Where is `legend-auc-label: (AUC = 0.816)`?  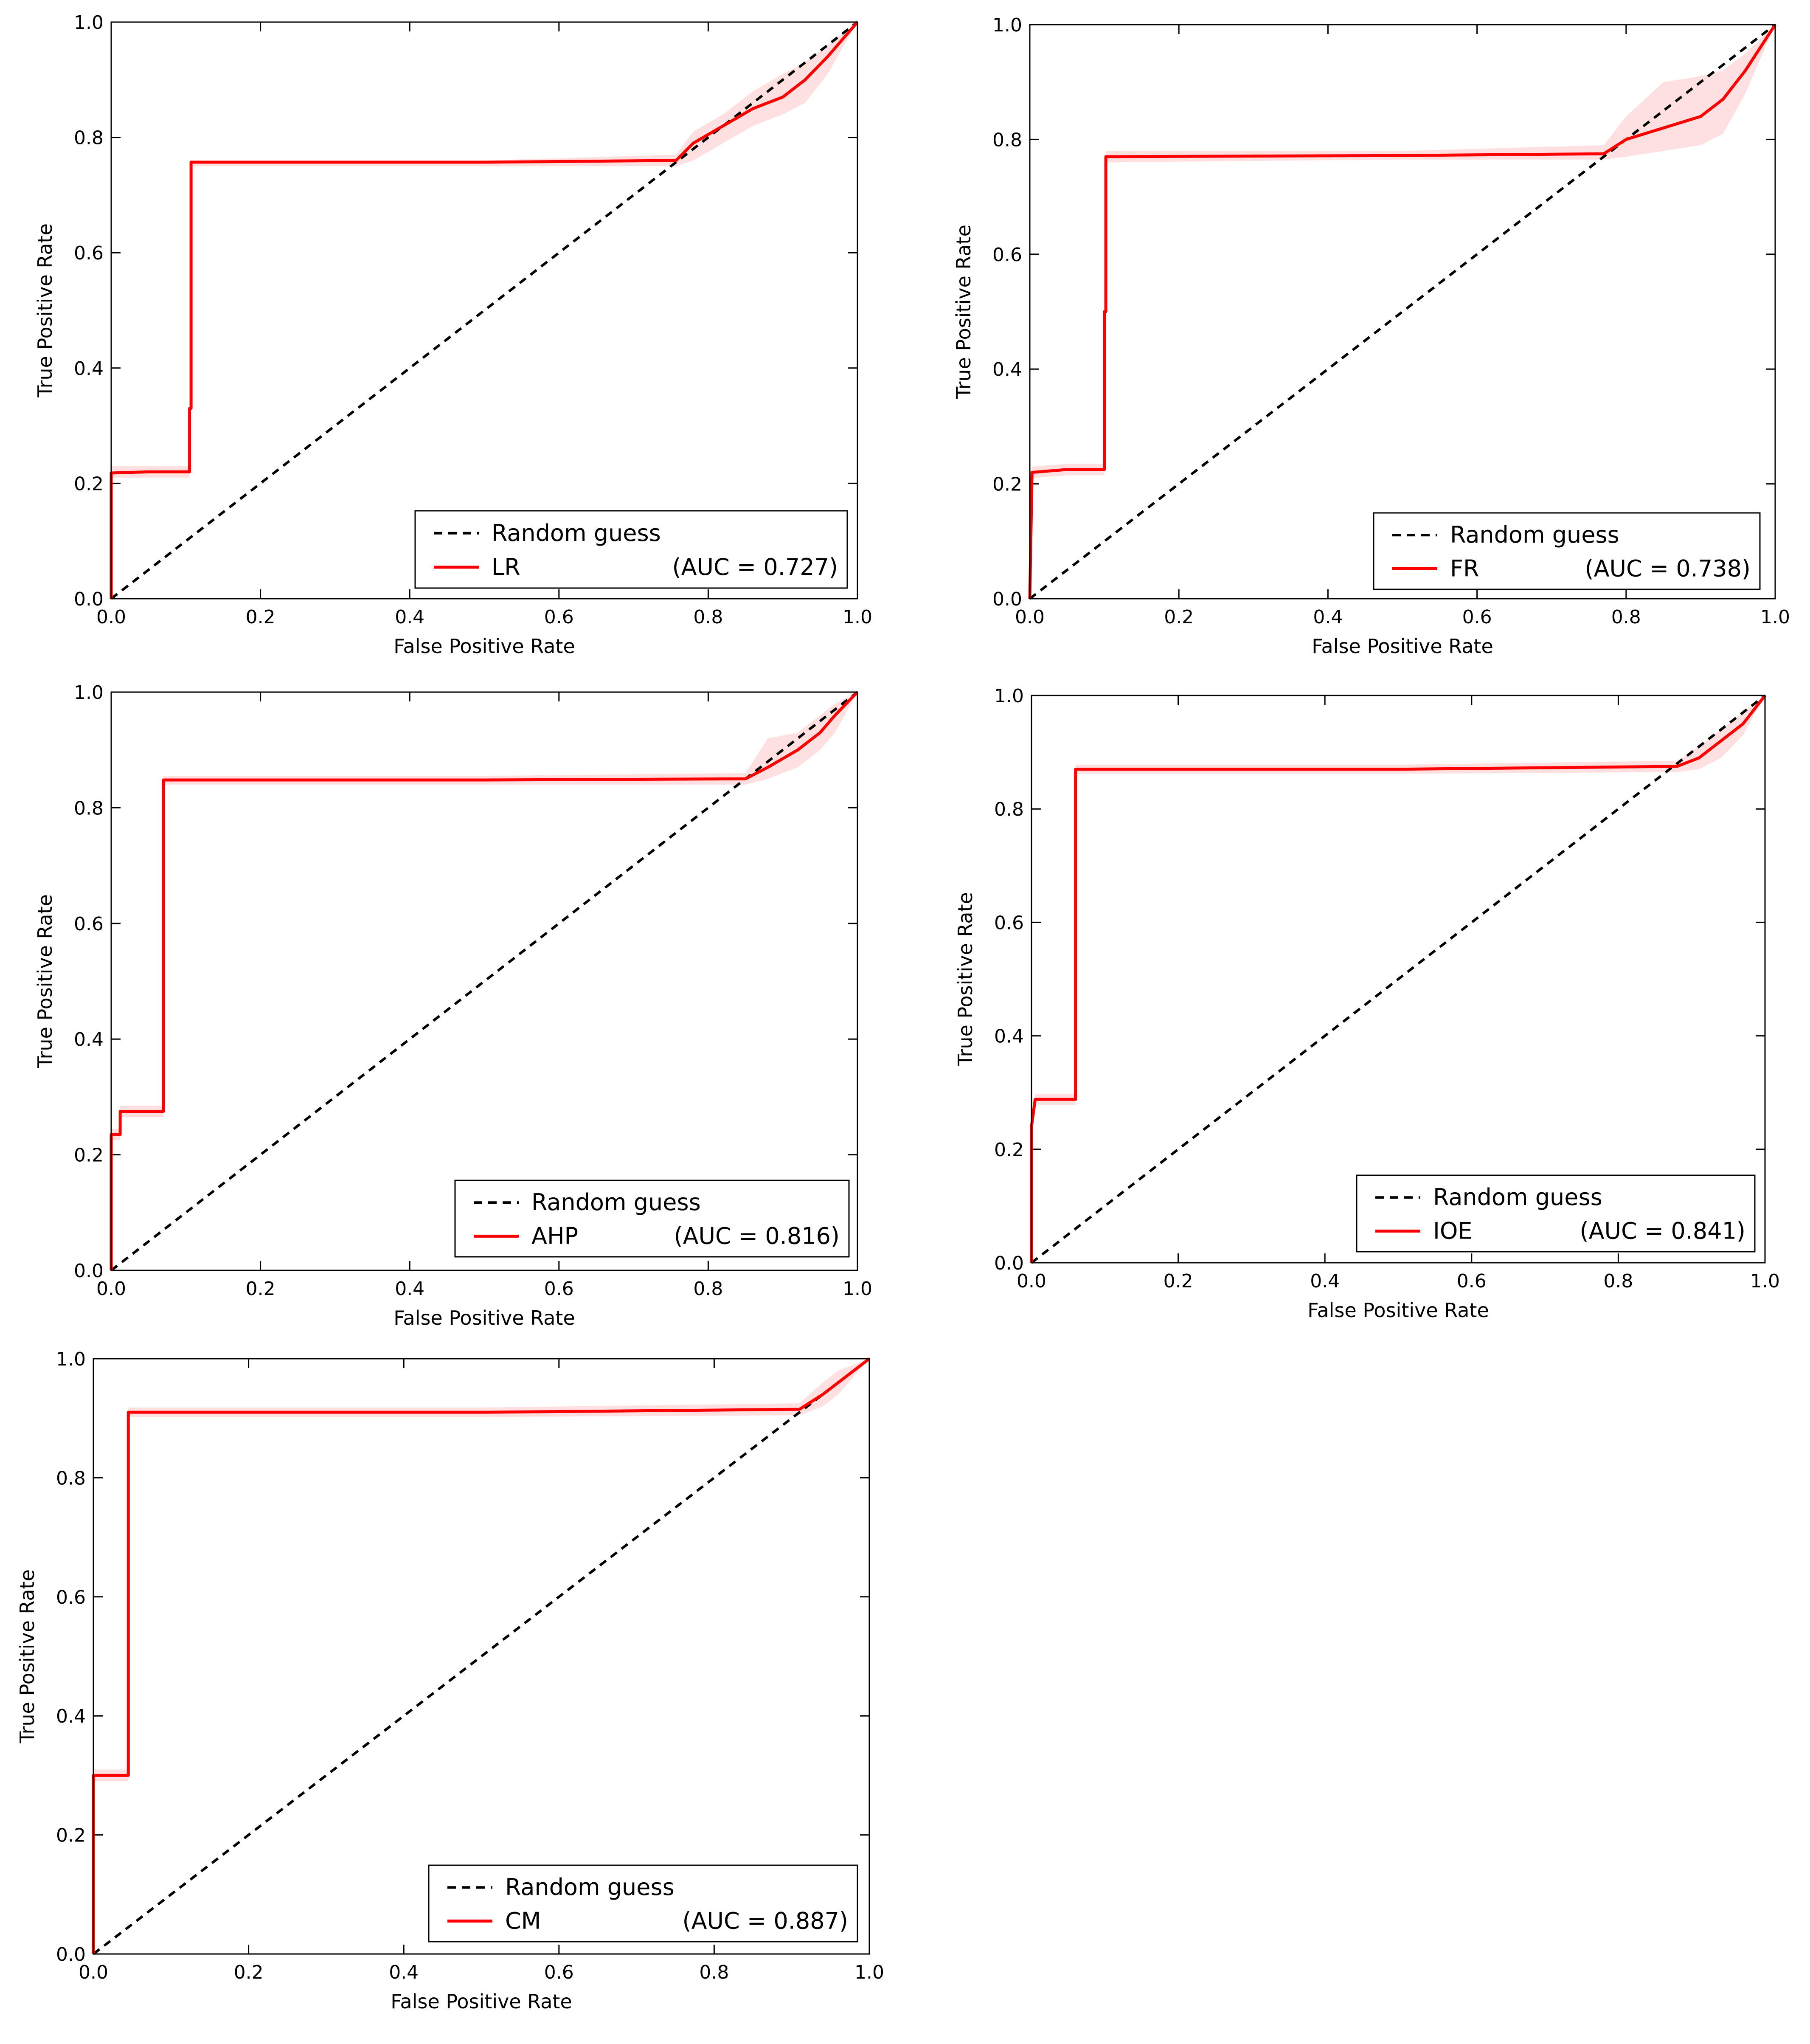
legend-auc-label: (AUC = 0.816) is located at coordinates (757, 1236).